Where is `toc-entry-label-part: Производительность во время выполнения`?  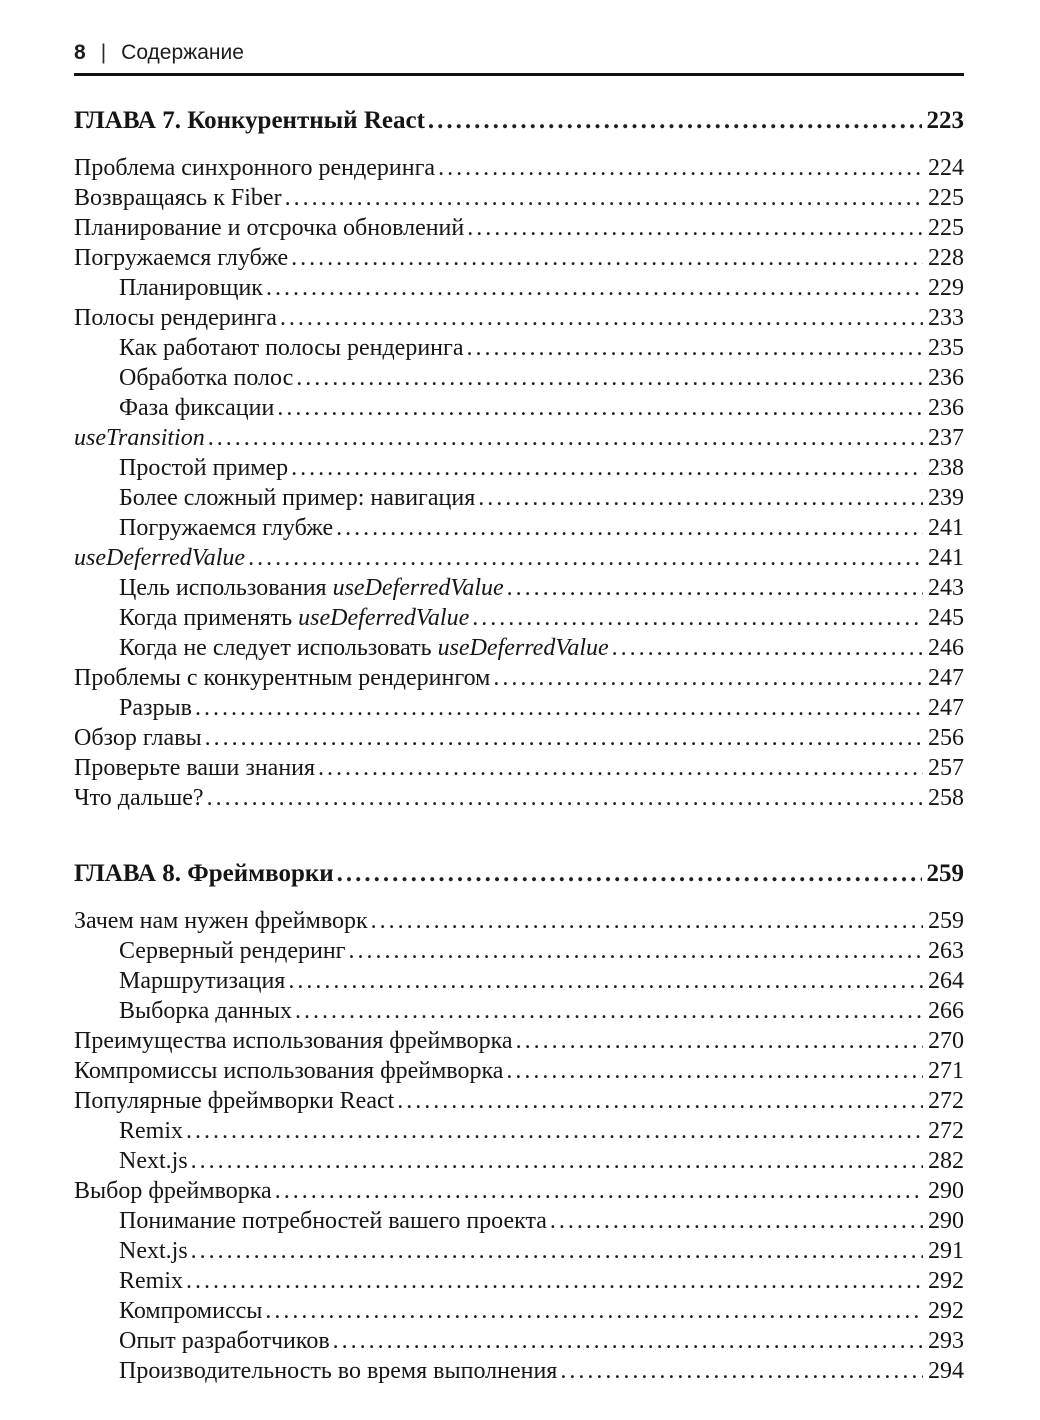 toc-entry-label-part: Производительность во время выполнения is located at coordinates (338, 1371).